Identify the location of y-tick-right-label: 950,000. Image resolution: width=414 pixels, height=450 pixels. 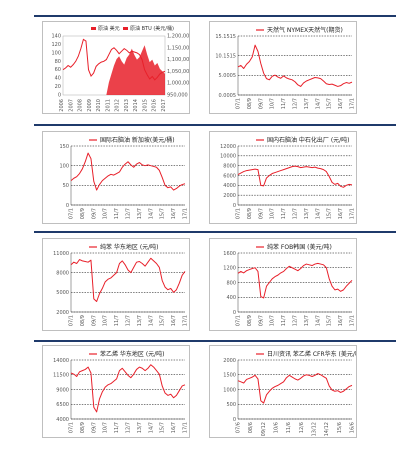
(177, 96).